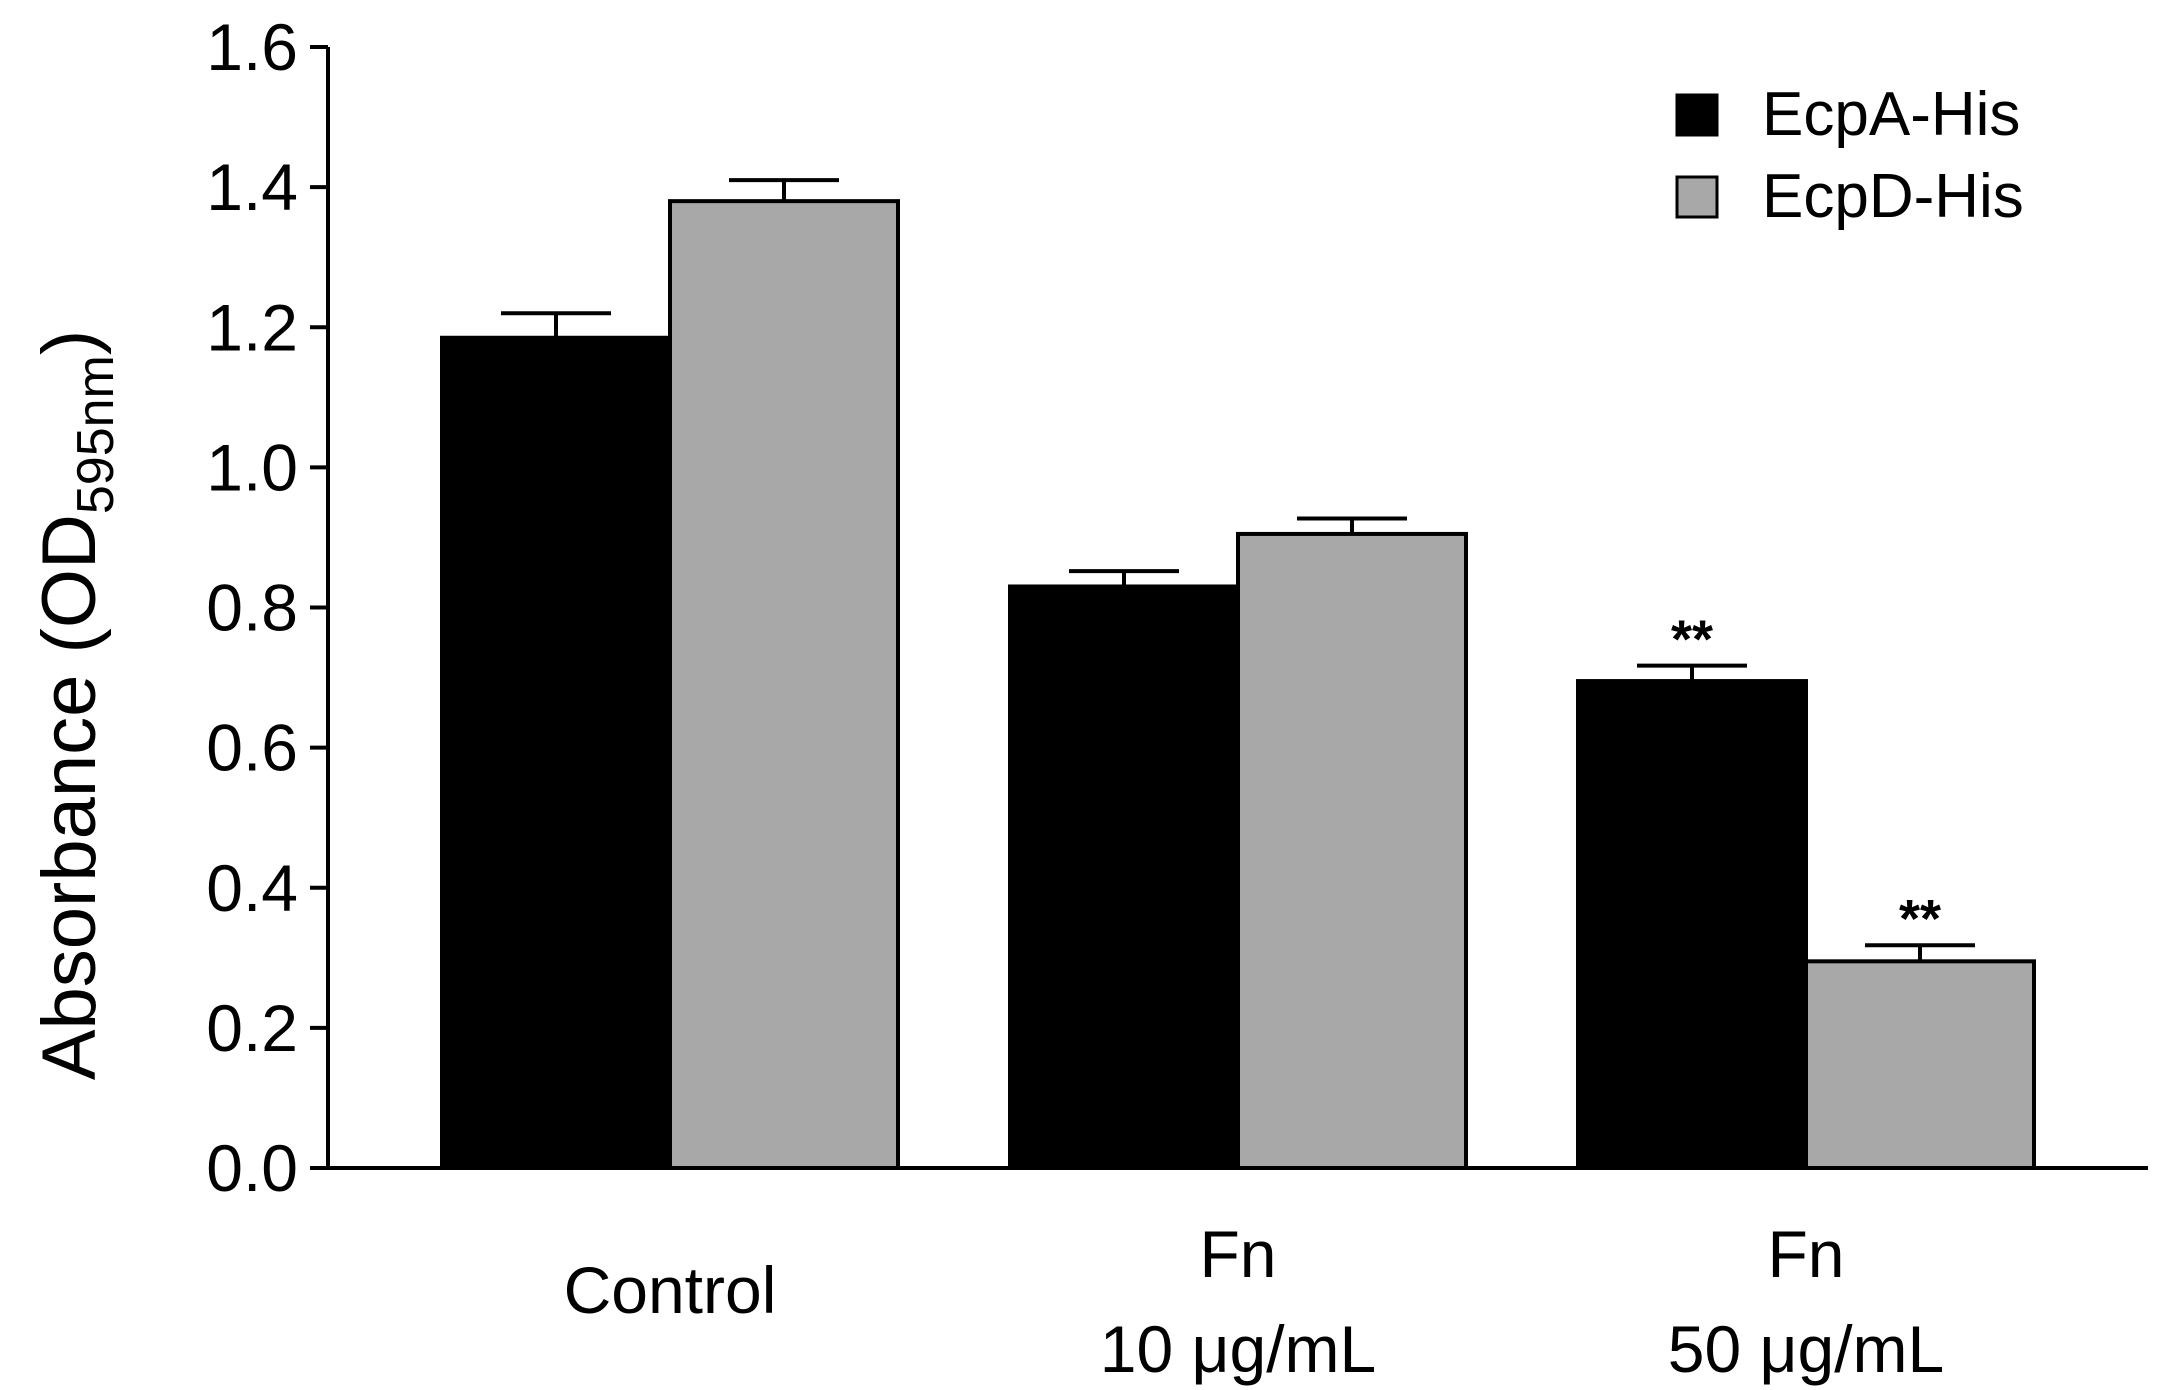  I want to click on legend-swatch-ecpd, so click(1697, 197).